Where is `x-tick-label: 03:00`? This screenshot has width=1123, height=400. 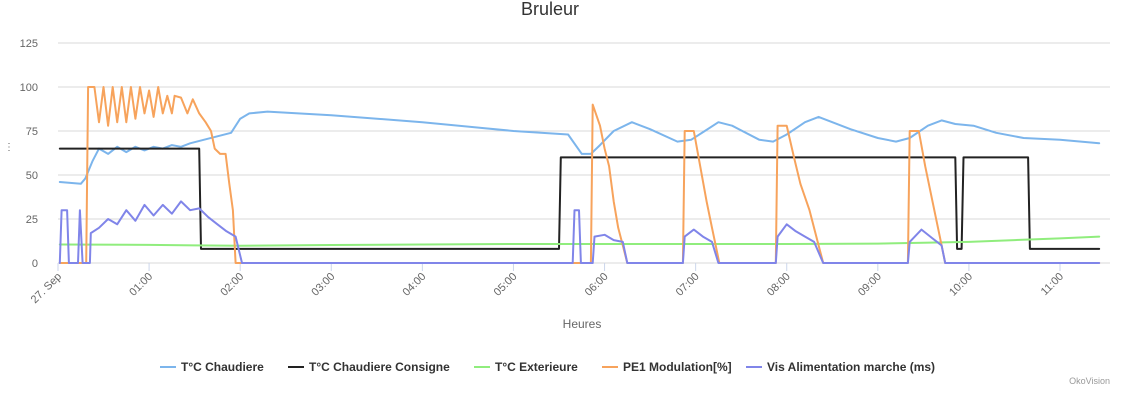
x-tick-label: 03:00 is located at coordinates (323, 285).